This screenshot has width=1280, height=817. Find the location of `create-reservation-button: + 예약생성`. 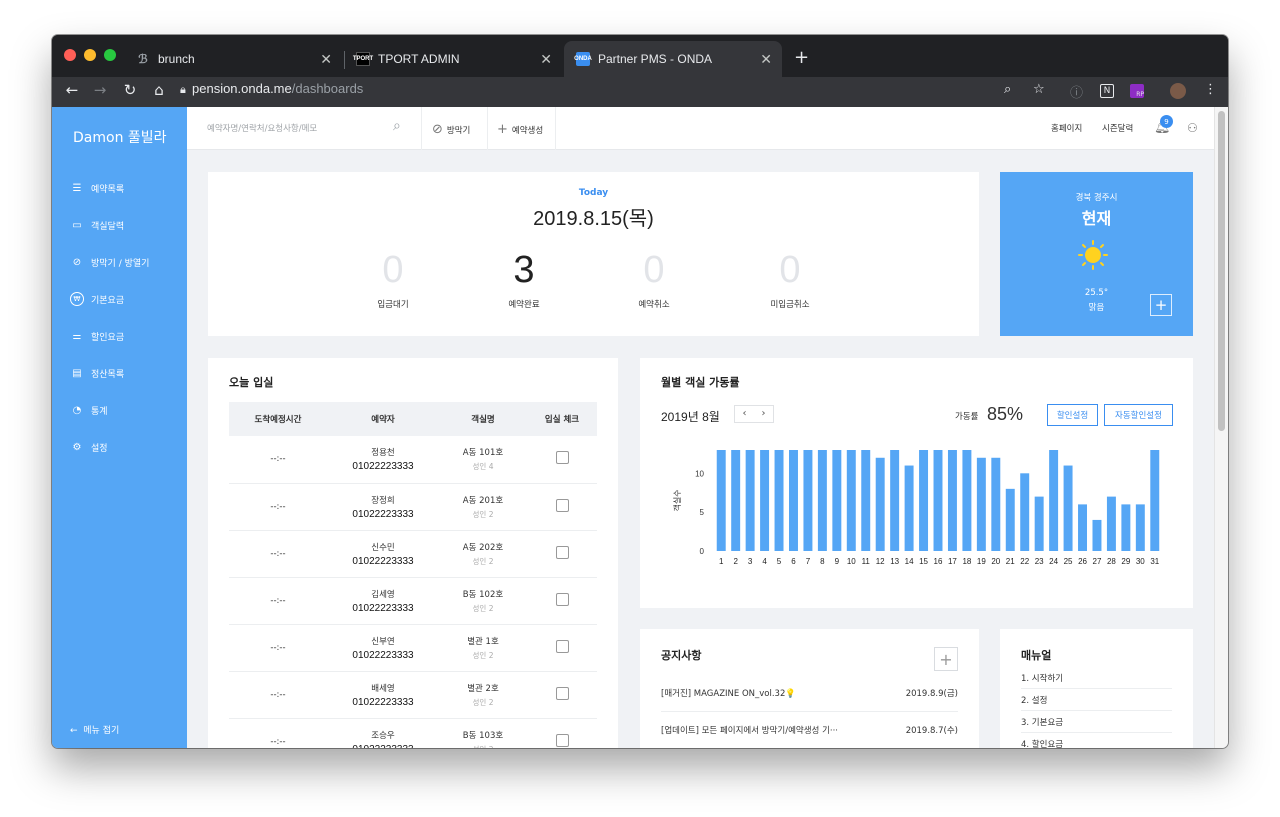

create-reservation-button: + 예약생성 is located at coordinates (520, 129).